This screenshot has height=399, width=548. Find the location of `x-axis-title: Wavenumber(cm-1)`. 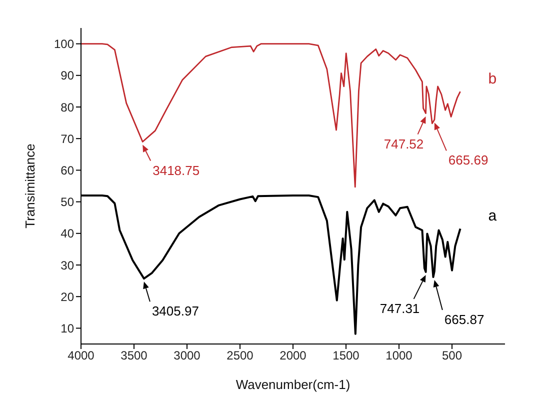

x-axis-title: Wavenumber(cm-1) is located at coordinates (293, 384).